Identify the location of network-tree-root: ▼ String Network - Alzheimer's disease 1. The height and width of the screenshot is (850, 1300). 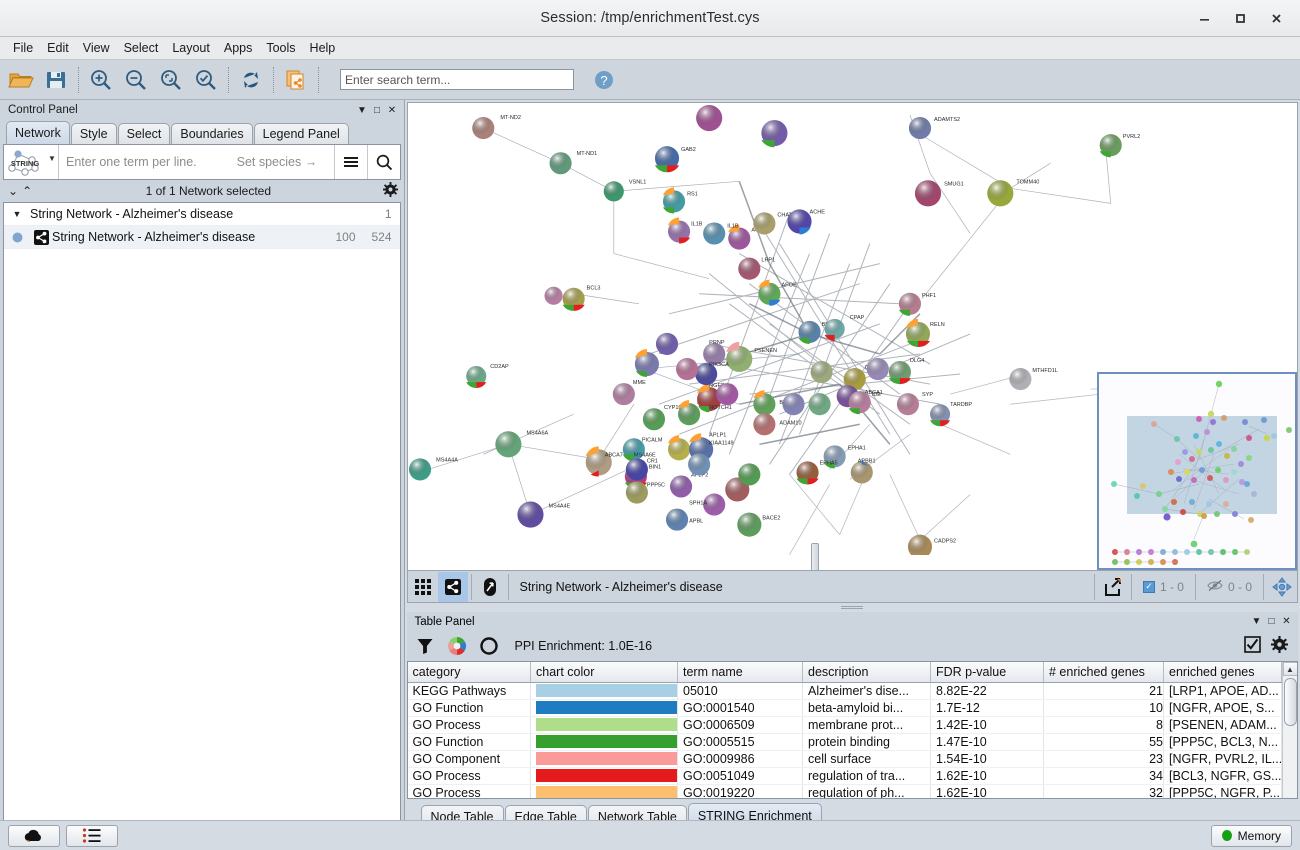
(202, 214).